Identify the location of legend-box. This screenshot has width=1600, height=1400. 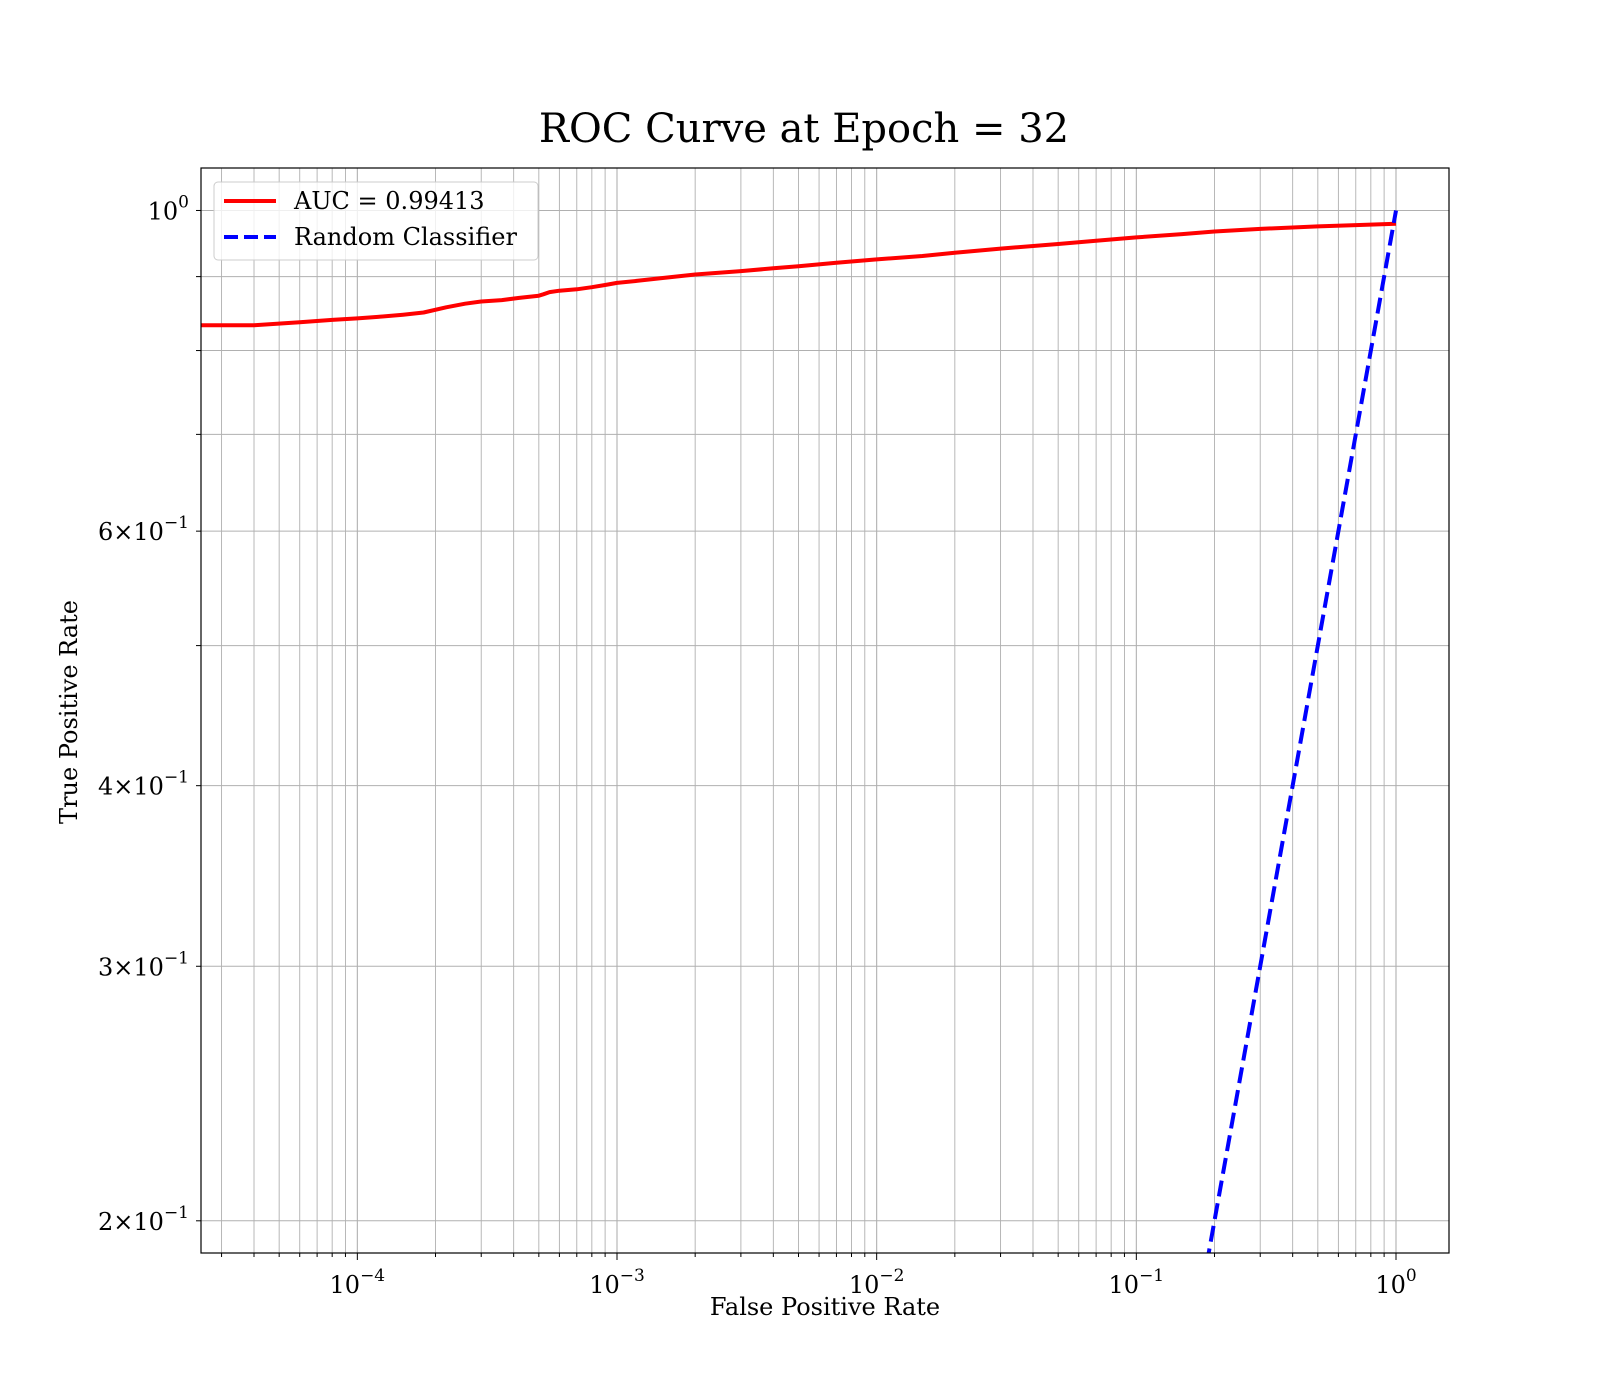
(376, 221).